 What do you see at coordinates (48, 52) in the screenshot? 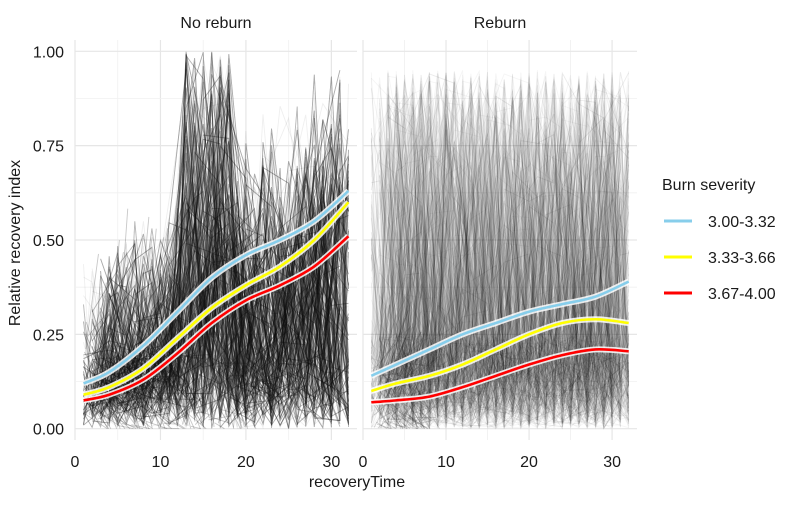
I see `y-tick-label: 1.00` at bounding box center [48, 52].